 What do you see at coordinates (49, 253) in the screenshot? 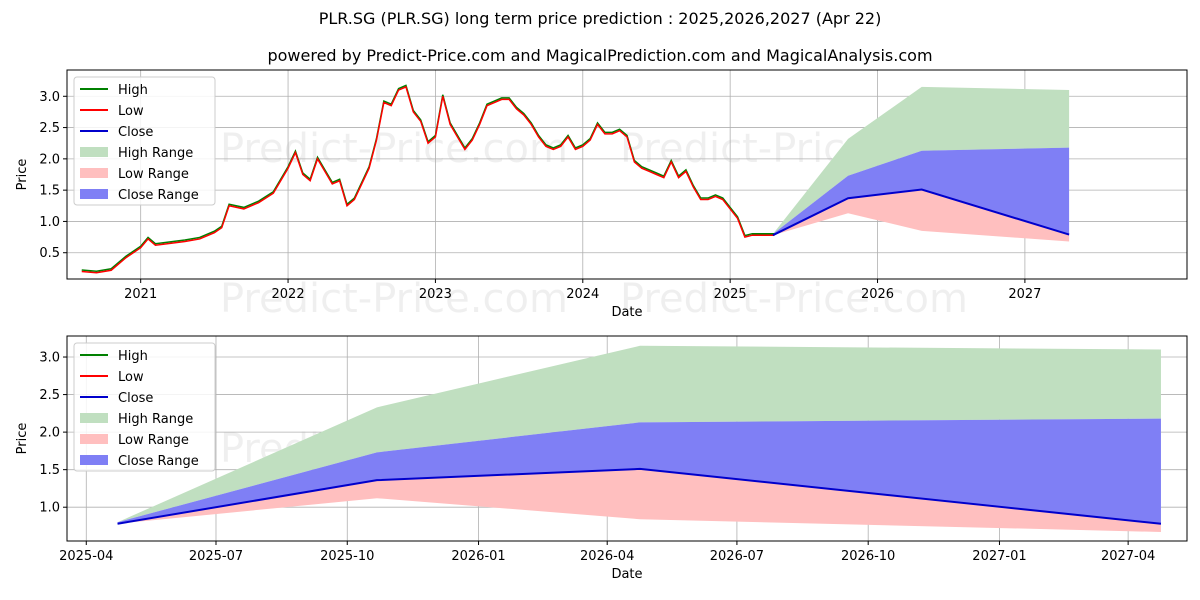
I see `y-tick-label: 0.5` at bounding box center [49, 253].